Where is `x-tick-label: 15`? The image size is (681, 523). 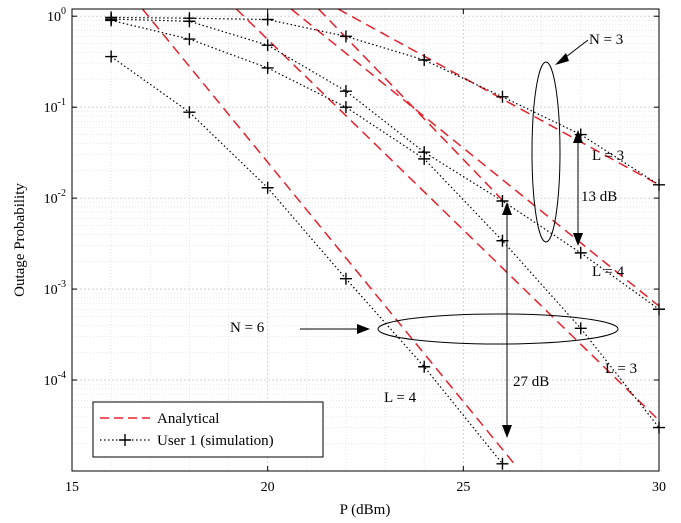 x-tick-label: 15 is located at coordinates (72, 487).